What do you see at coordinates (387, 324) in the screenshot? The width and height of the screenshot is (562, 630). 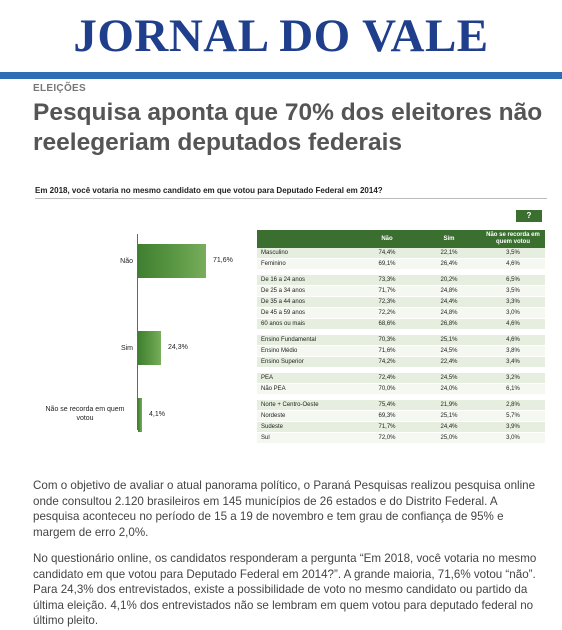 I see `table-cell: 68,6%` at bounding box center [387, 324].